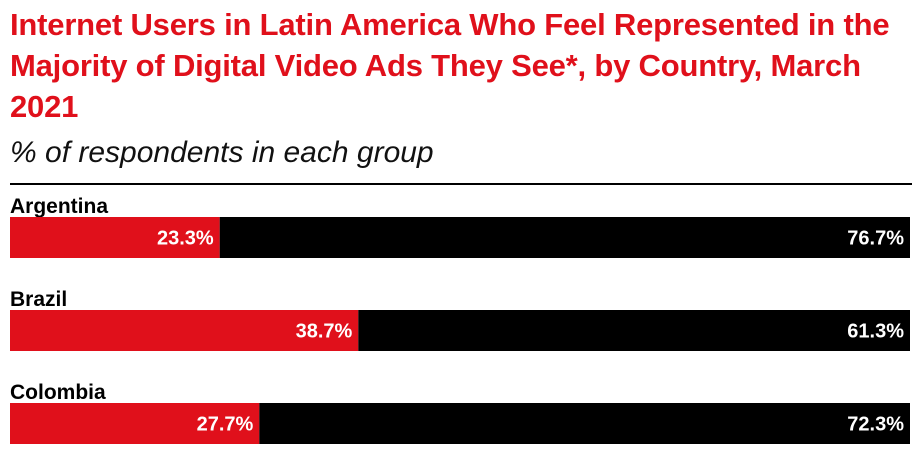 The width and height of the screenshot is (922, 461). Describe the element at coordinates (461, 184) in the screenshot. I see `title-divider` at that location.